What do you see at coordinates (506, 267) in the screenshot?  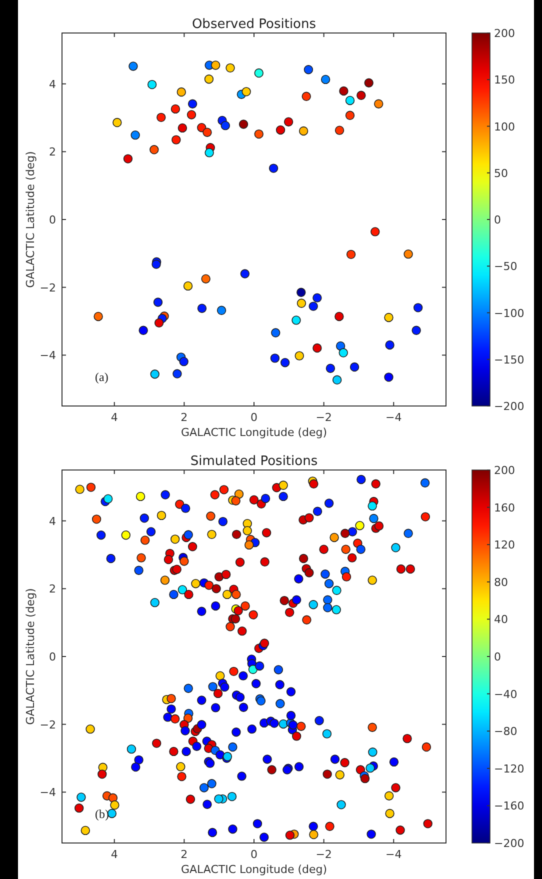 I see `color-bar-label: −50` at bounding box center [506, 267].